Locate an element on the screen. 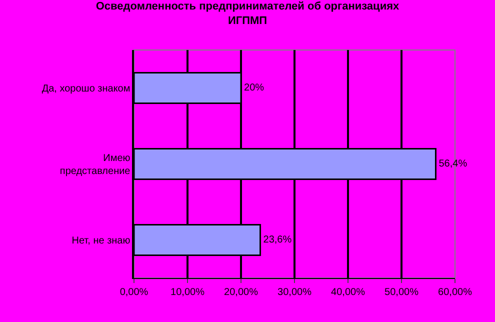 The width and height of the screenshot is (495, 322). x-tick-label: 20,00% is located at coordinates (241, 292).